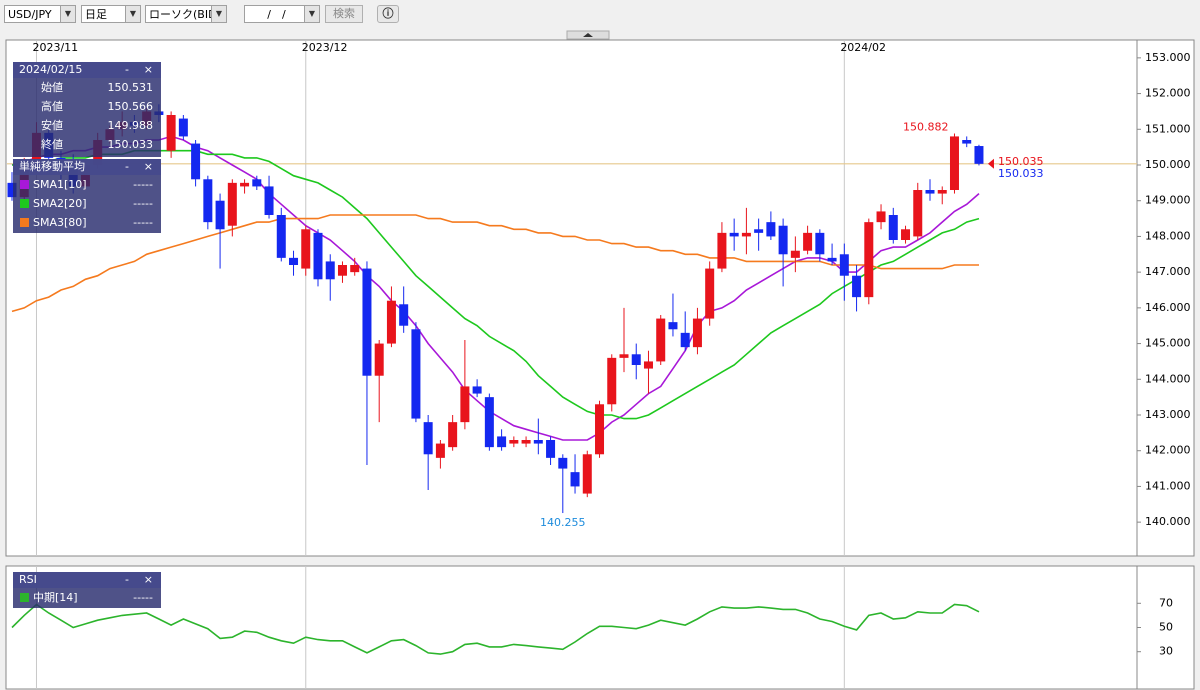 The height and width of the screenshot is (690, 1200). What do you see at coordinates (52, 144) in the screenshot?
I see `info-label: 終値` at bounding box center [52, 144].